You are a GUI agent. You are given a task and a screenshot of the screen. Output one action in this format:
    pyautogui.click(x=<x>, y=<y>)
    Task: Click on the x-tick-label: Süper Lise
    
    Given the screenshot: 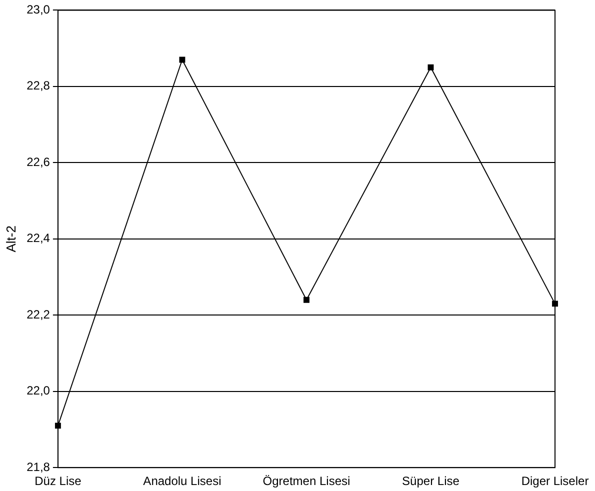 What is the action you would take?
    pyautogui.click(x=431, y=481)
    